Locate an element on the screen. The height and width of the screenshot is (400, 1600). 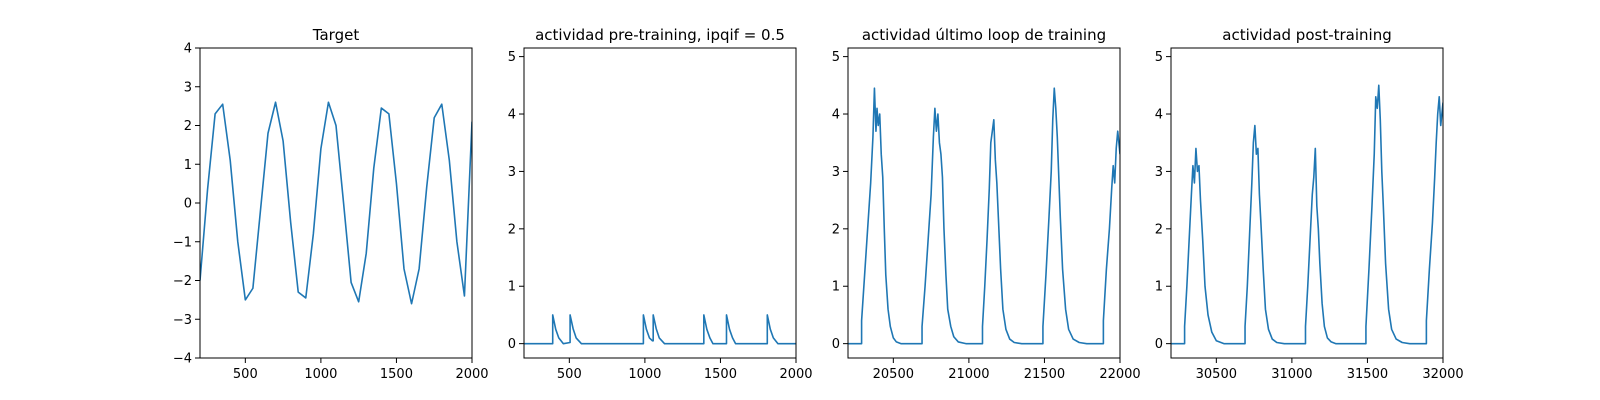
y-tick-label: −1 is located at coordinates (182, 242).